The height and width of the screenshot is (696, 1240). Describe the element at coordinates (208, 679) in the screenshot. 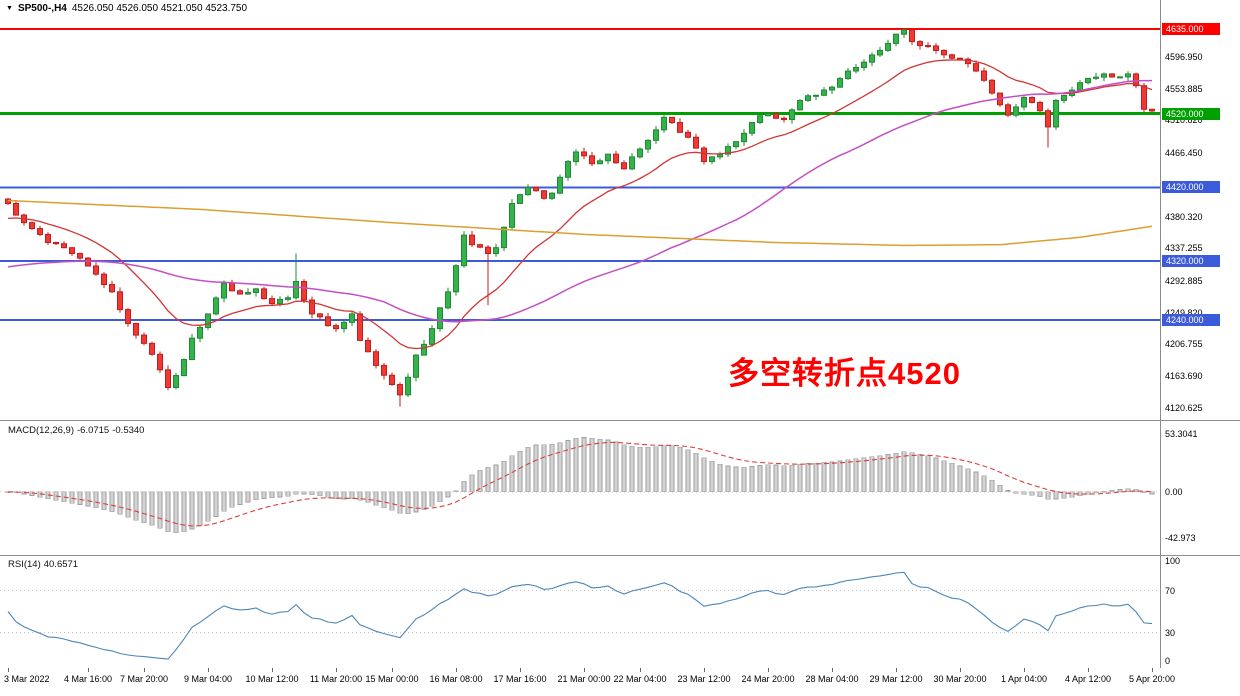

I see `time-axis-label: 9 Mar 04:00` at that location.